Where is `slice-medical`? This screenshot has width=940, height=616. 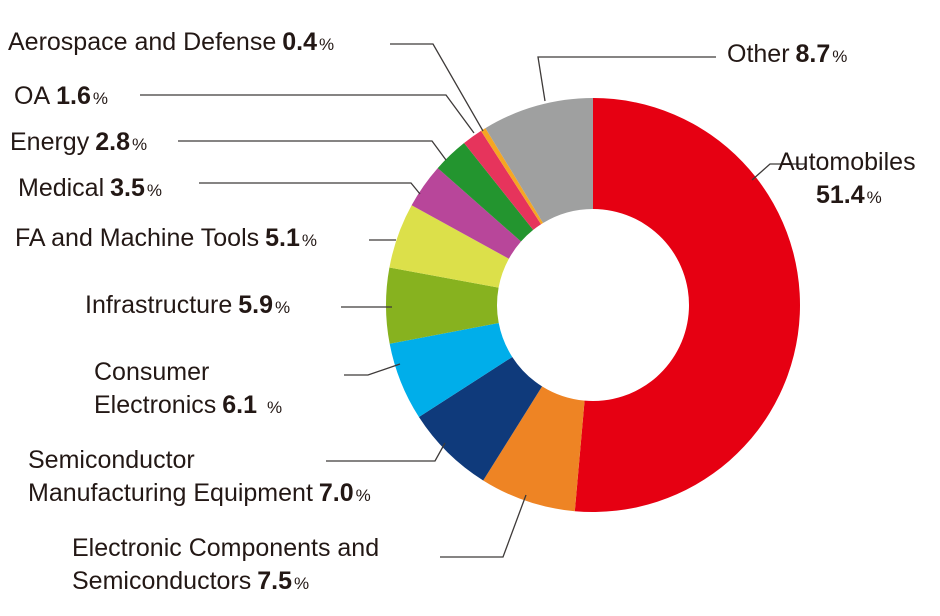 slice-medical is located at coordinates (466, 213).